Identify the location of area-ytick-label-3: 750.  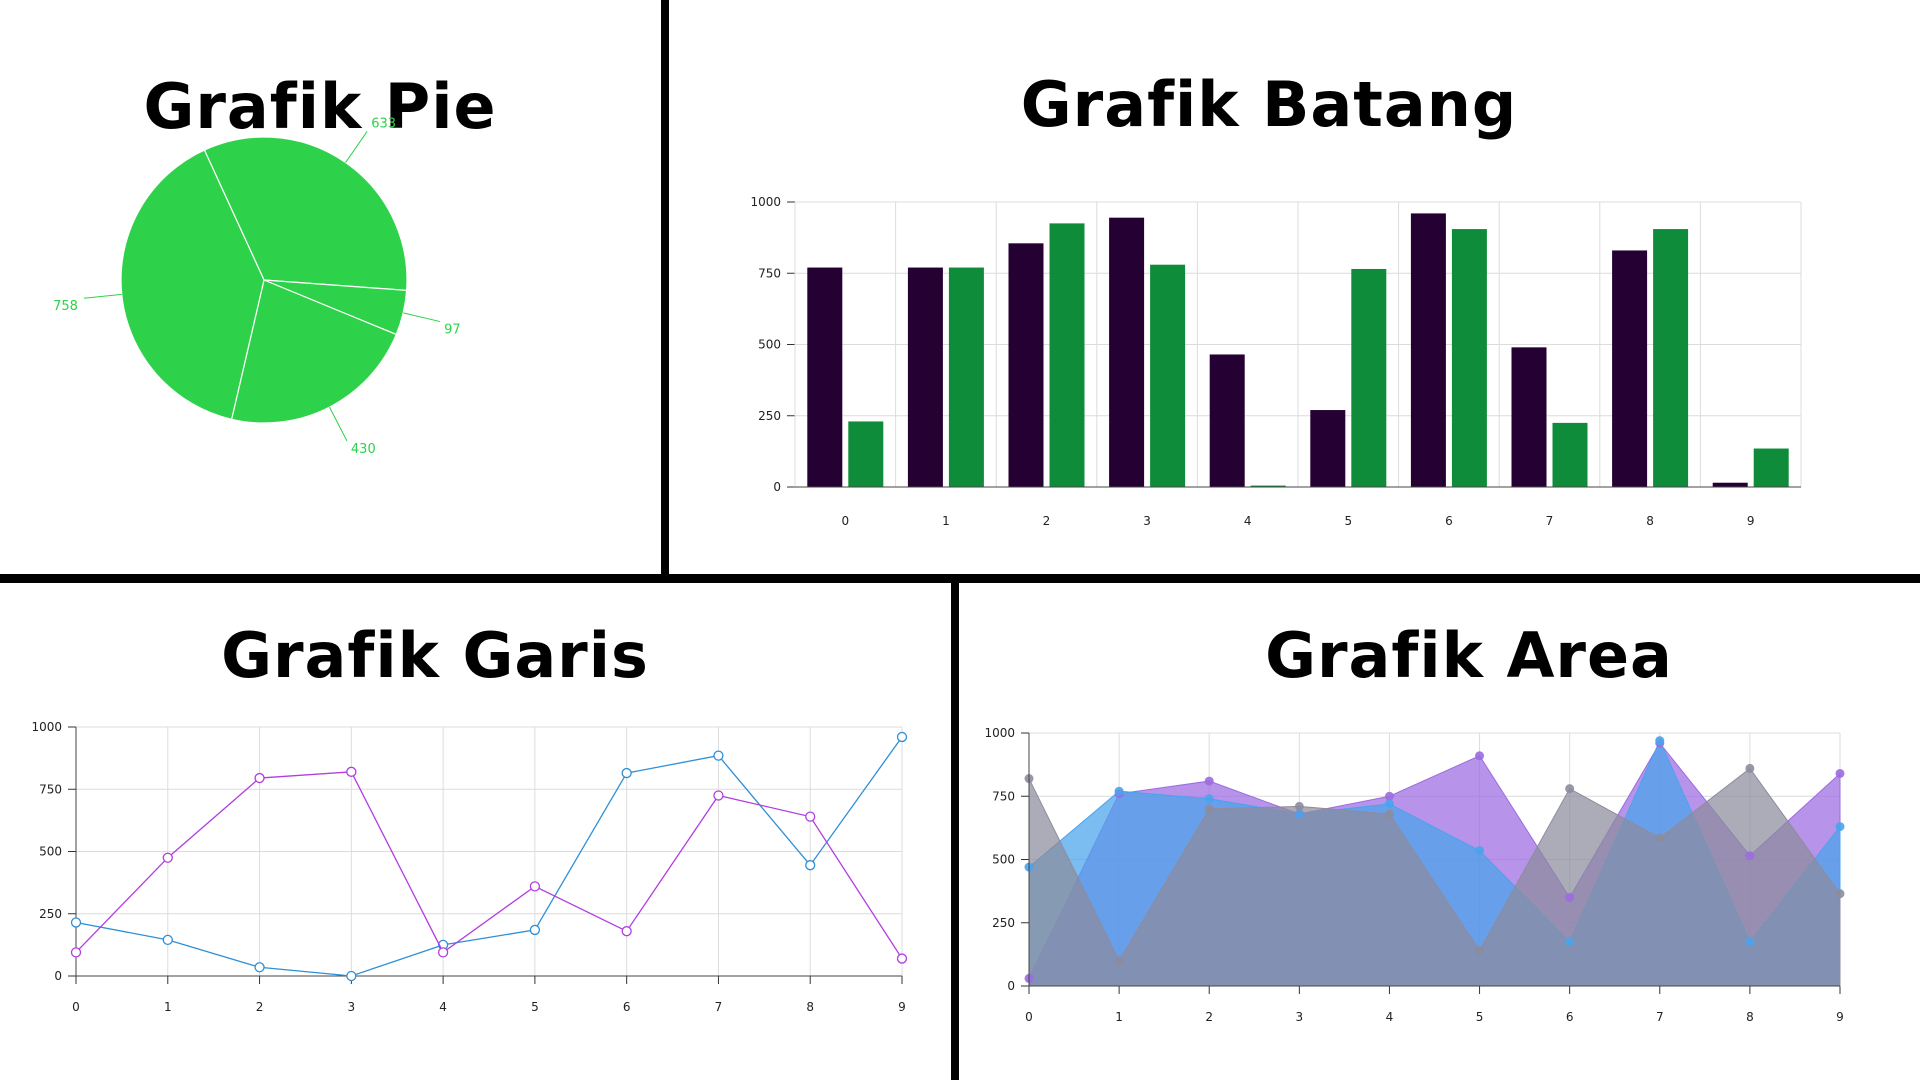
(1003, 796).